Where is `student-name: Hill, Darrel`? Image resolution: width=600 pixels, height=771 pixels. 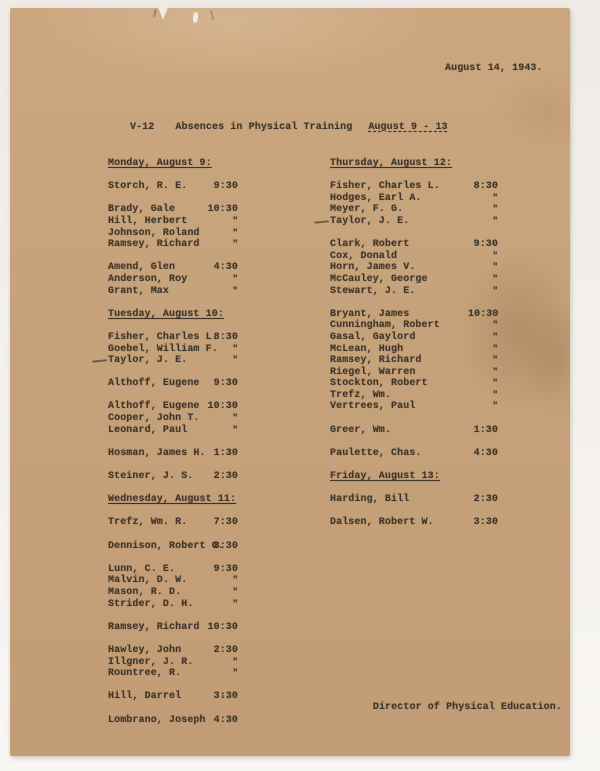
student-name: Hill, Darrel is located at coordinates (145, 697).